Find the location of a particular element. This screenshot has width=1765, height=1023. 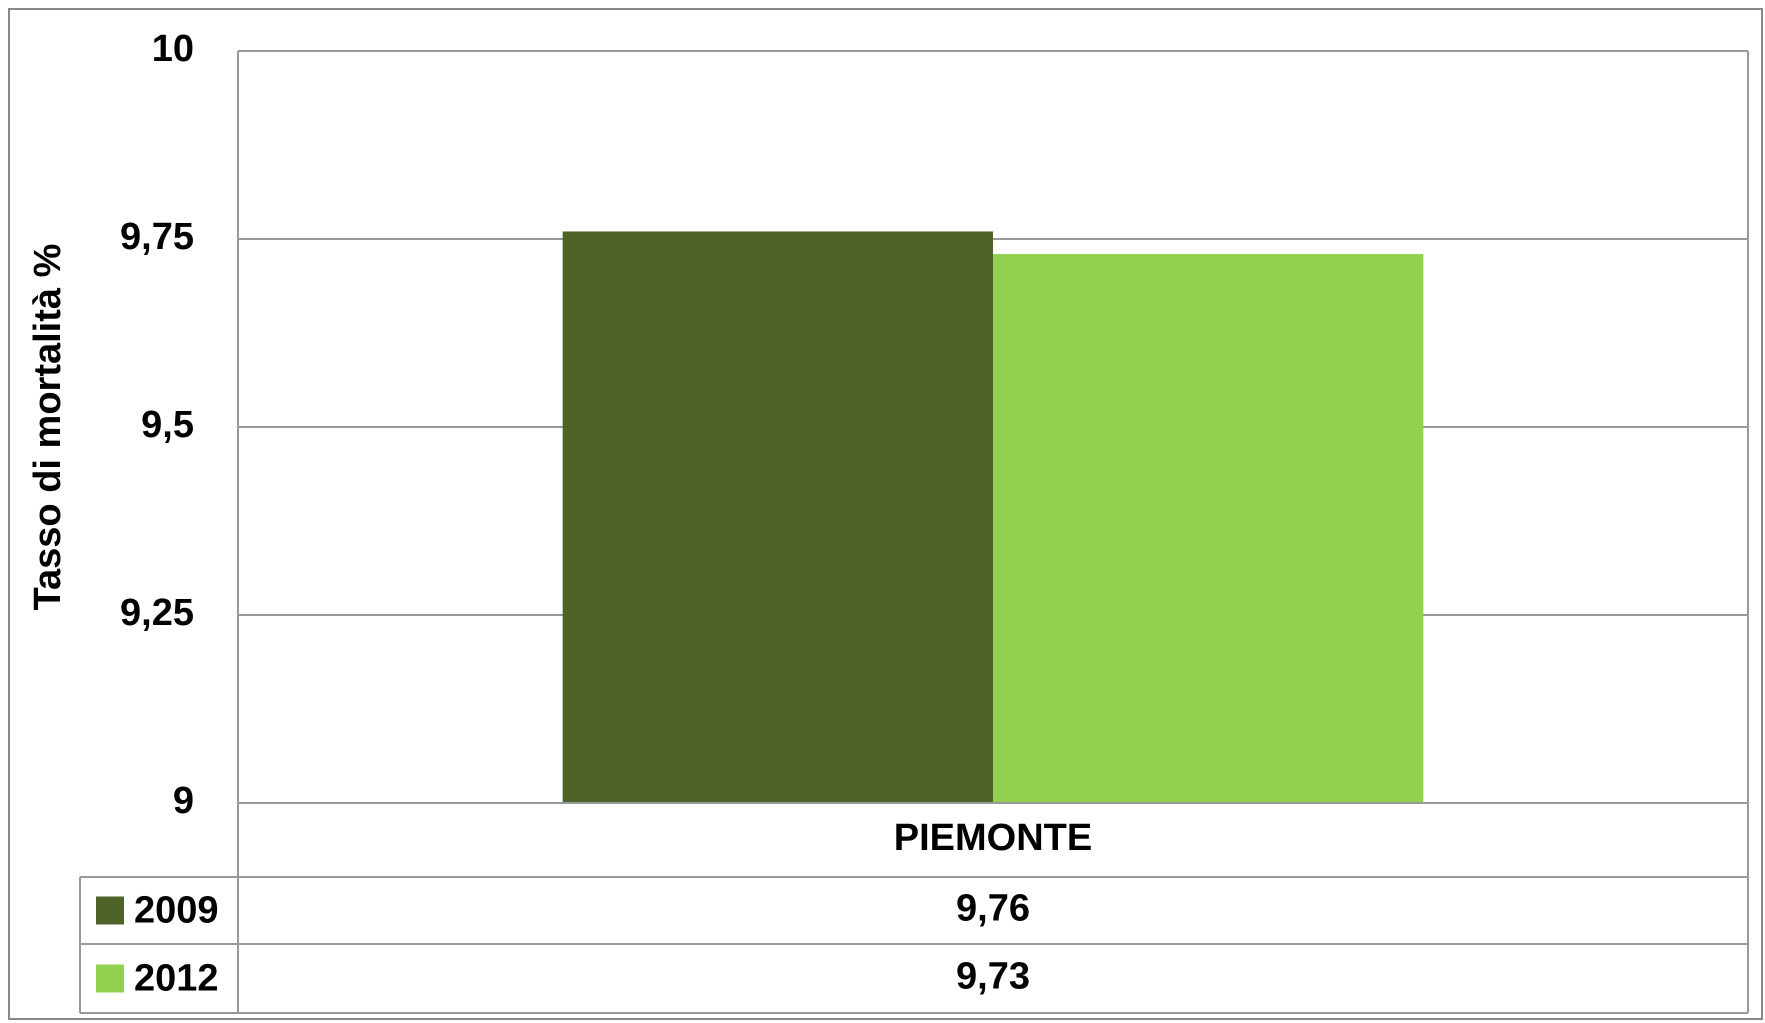

y-tick-label: 10 is located at coordinates (173, 49).